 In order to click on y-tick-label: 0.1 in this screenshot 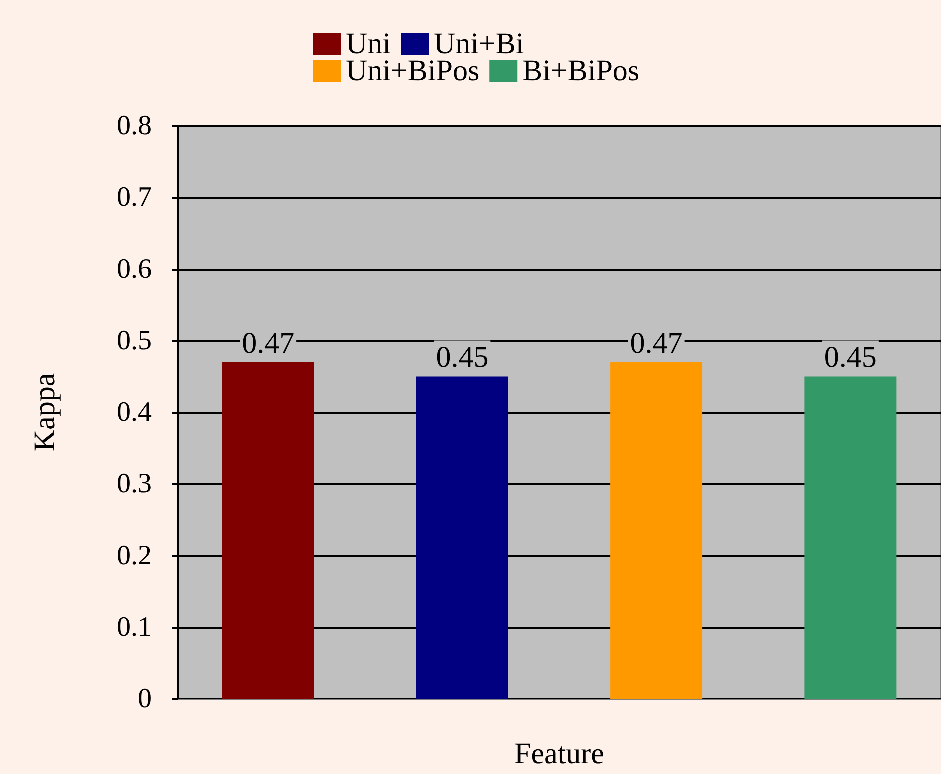, I will do `click(134, 627)`.